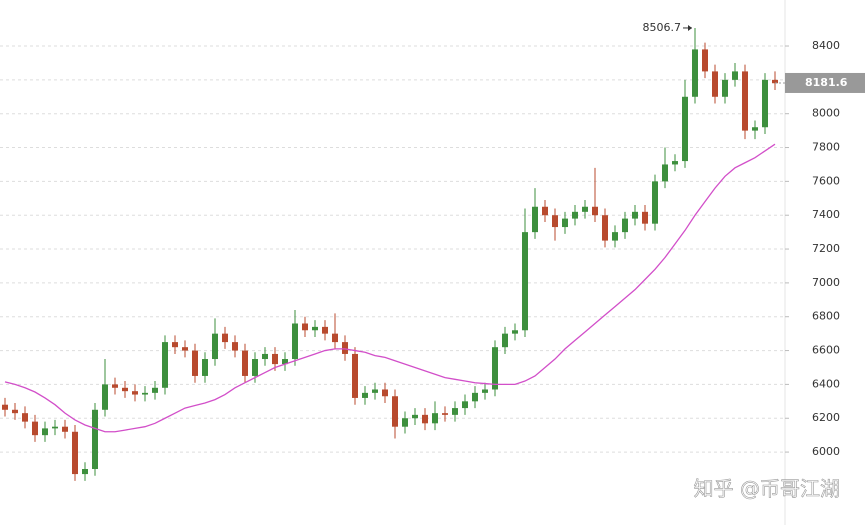 This screenshot has height=525, width=865. Describe the element at coordinates (662, 27) in the screenshot. I see `peak-label: 8506.7` at that location.